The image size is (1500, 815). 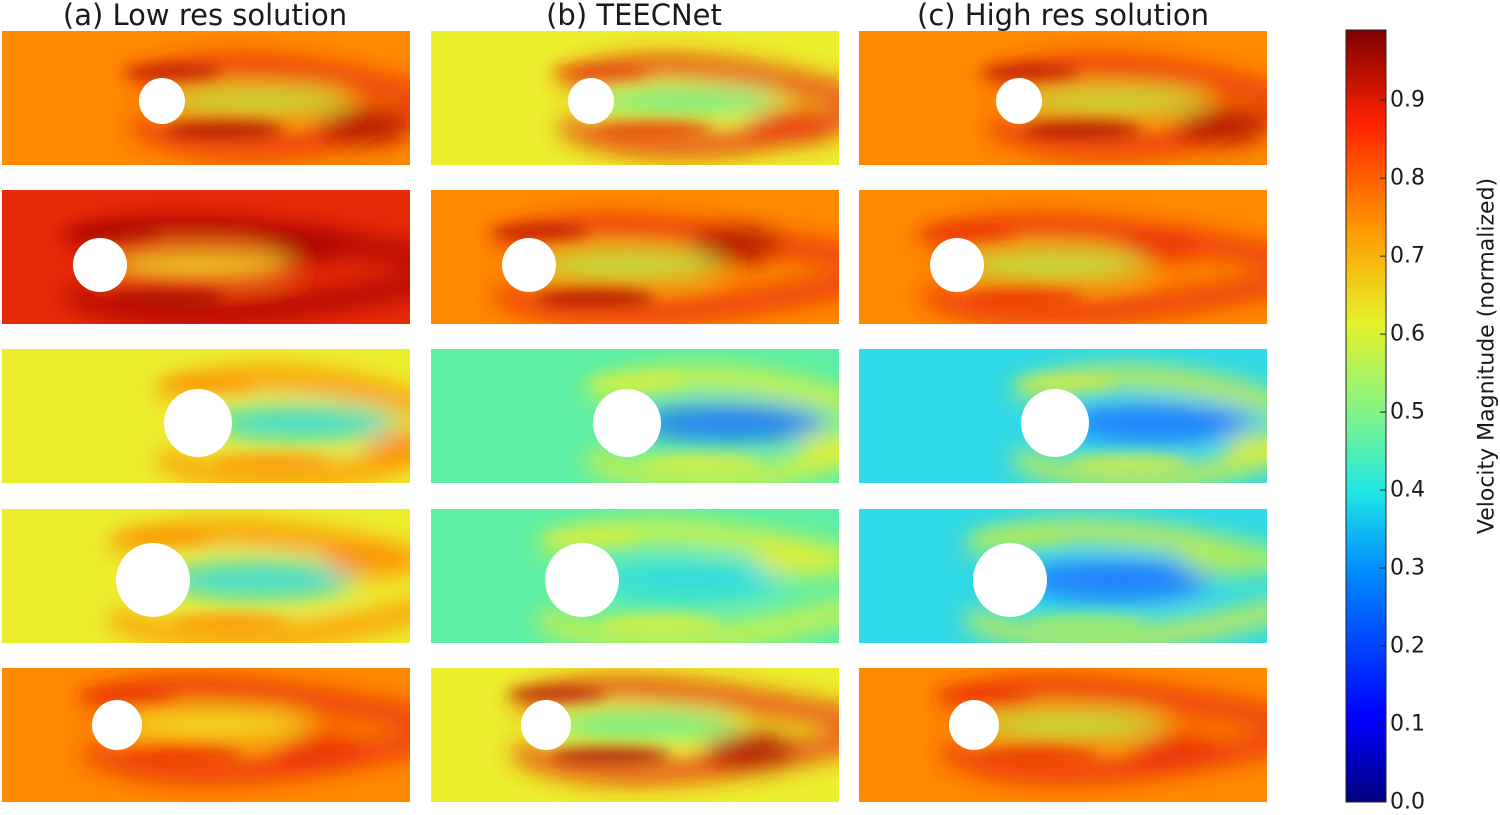 What do you see at coordinates (1063, 16) in the screenshot?
I see `column-title-high-res: (c) High res solution` at bounding box center [1063, 16].